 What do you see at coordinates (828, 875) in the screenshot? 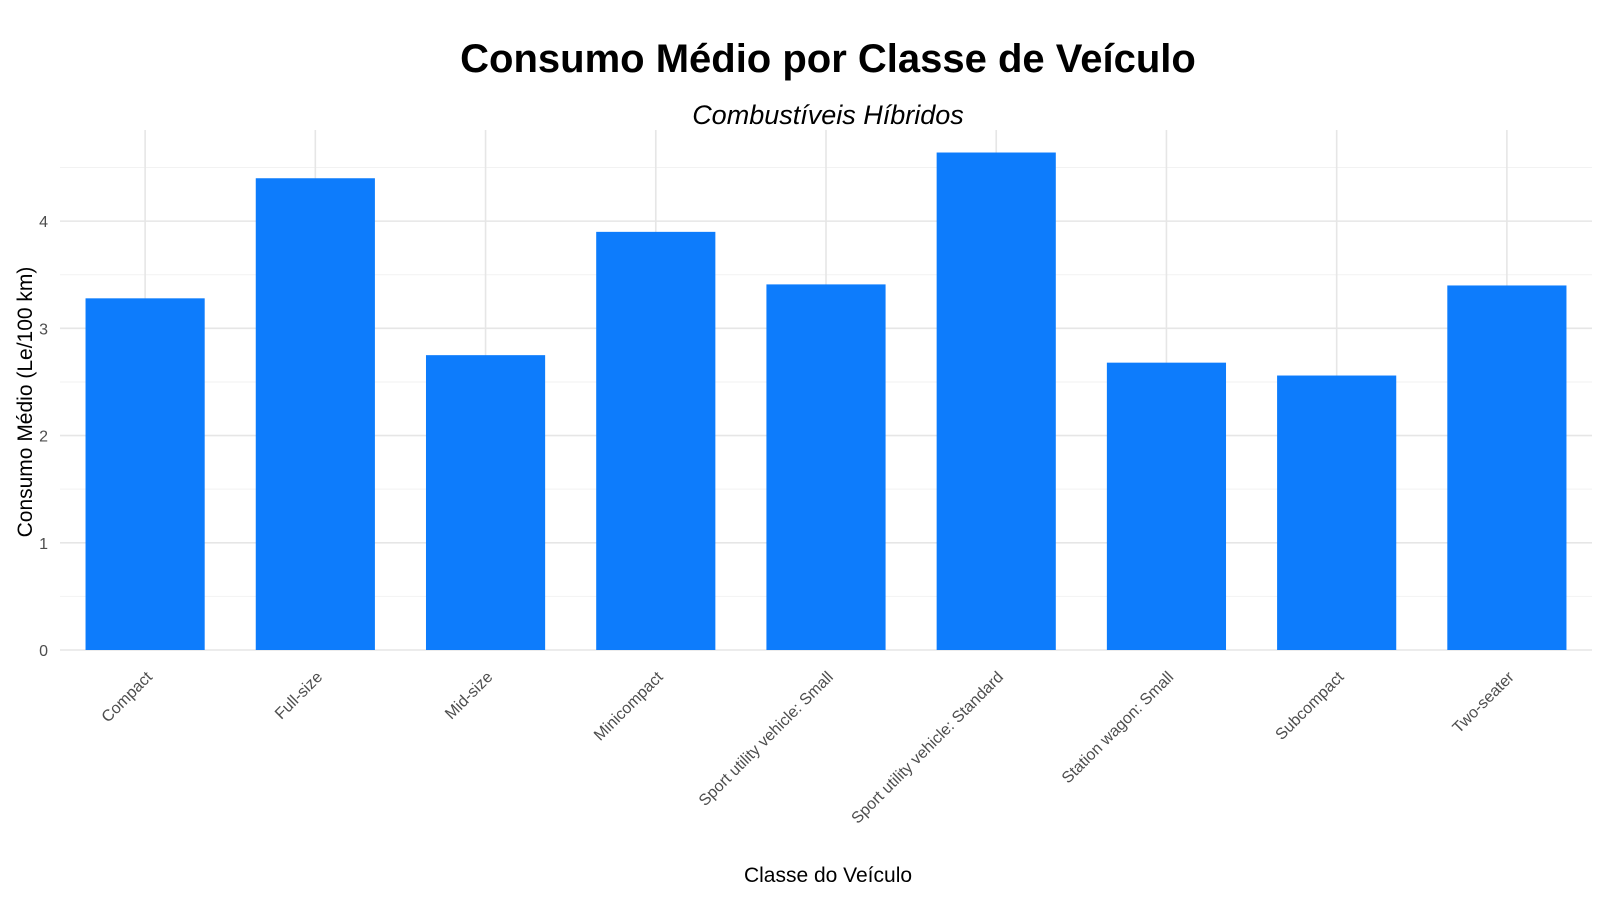
I see `x-axis-title: Classe do Veículo` at bounding box center [828, 875].